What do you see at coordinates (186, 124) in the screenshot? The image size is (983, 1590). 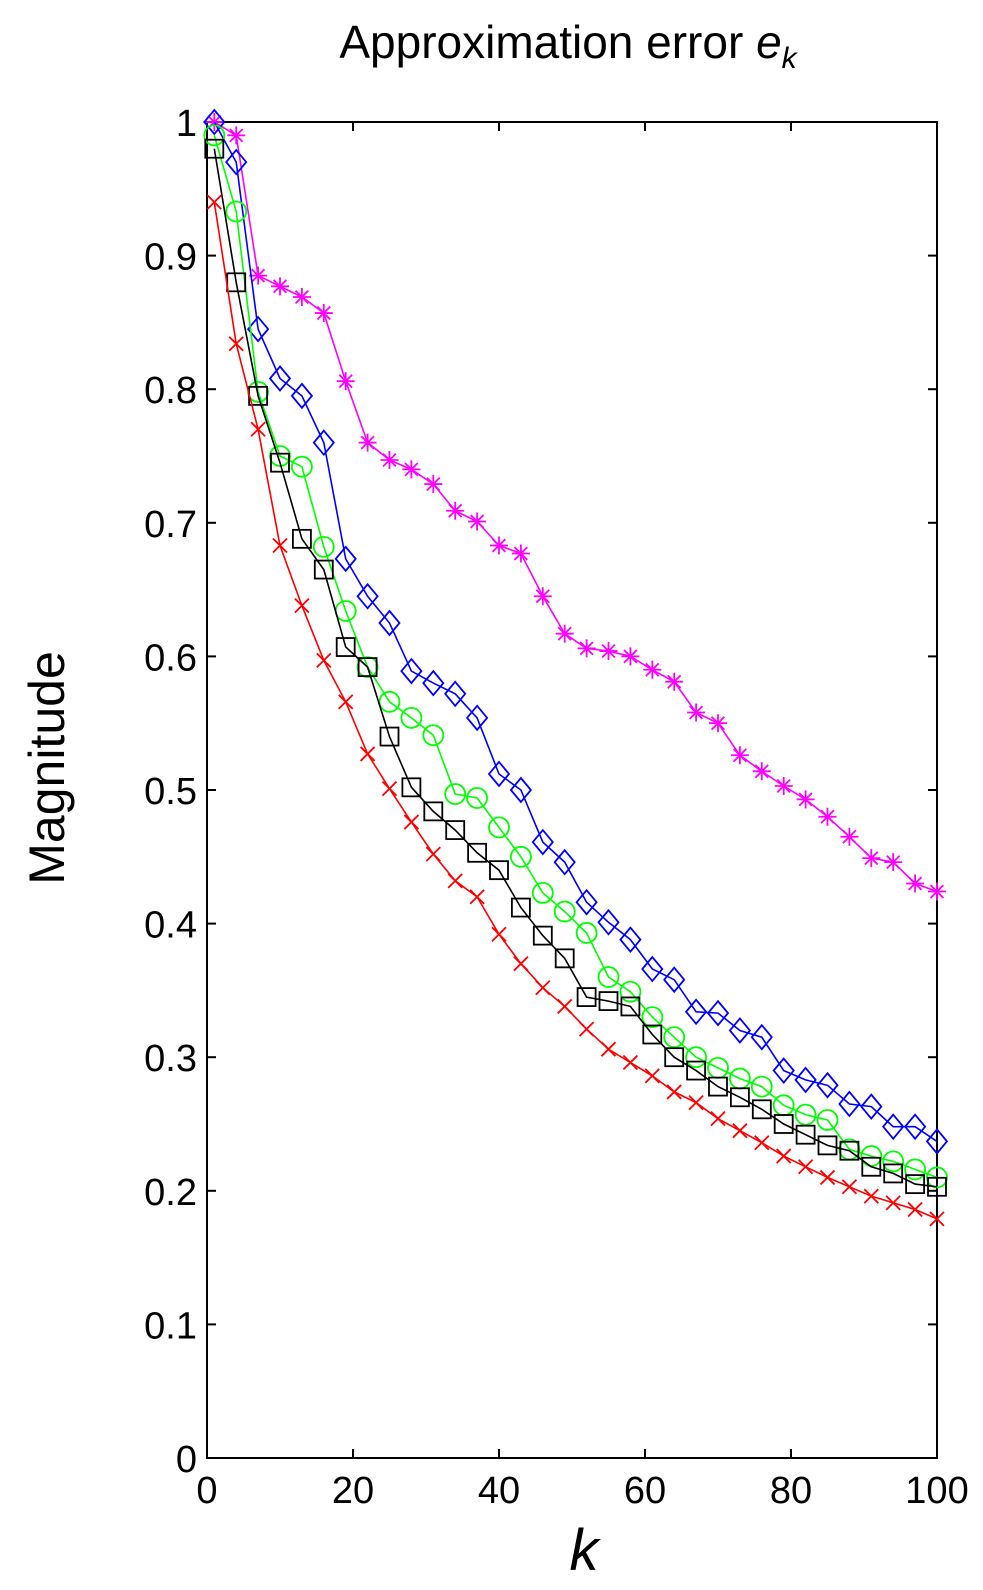 I see `y-tick-label: 1` at bounding box center [186, 124].